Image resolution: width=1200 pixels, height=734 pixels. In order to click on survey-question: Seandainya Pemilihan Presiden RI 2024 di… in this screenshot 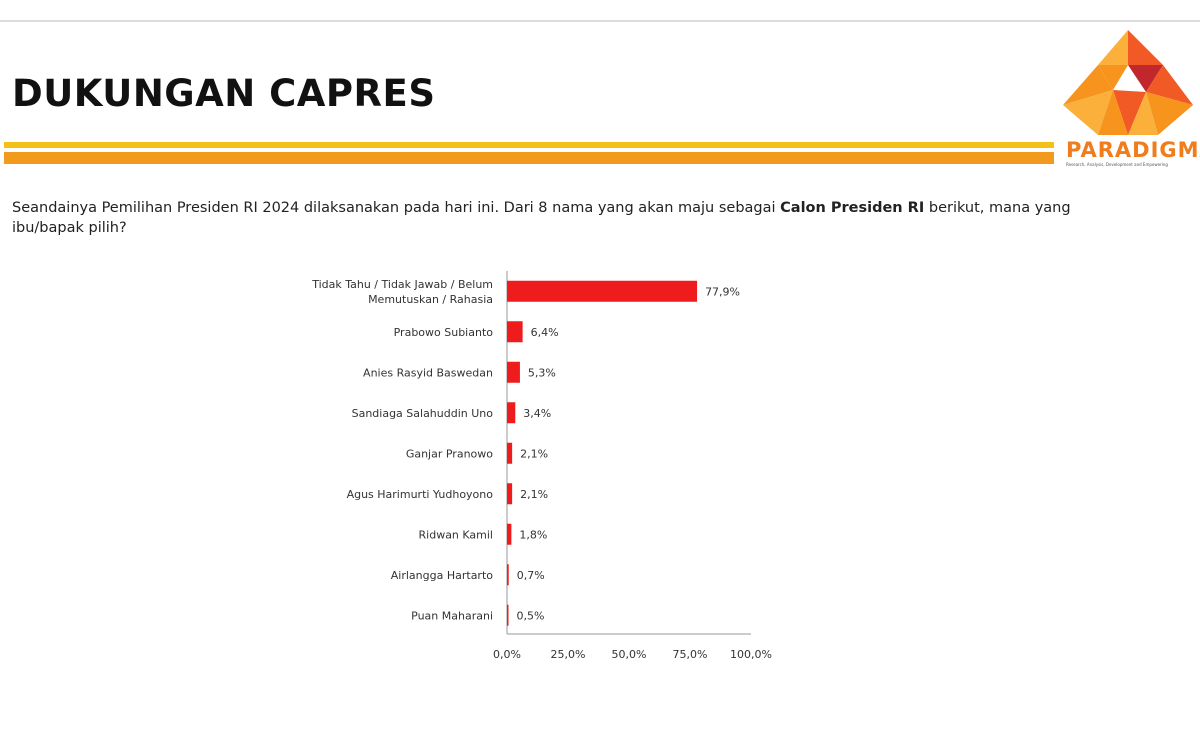, I will do `click(542, 218)`.